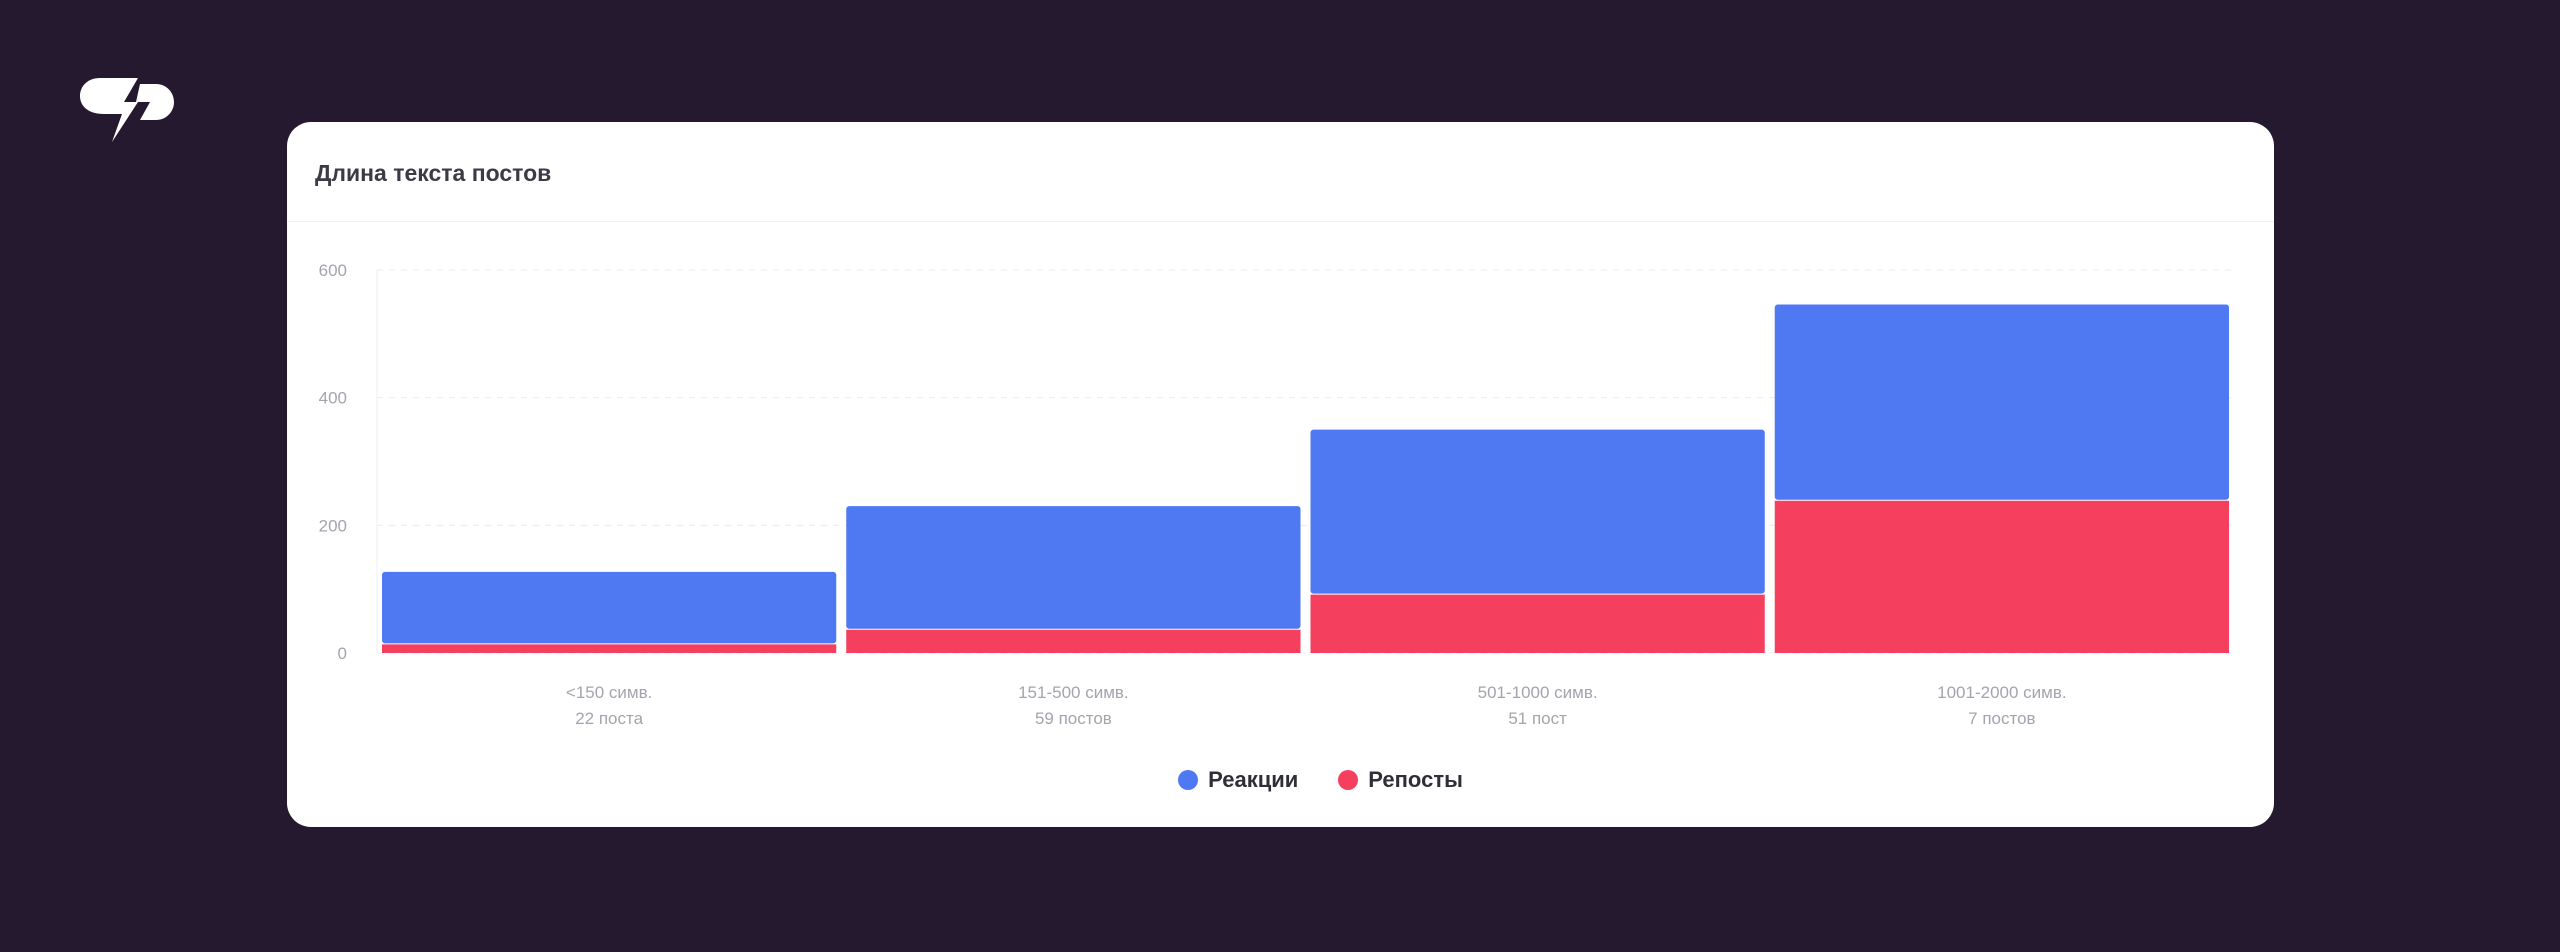  I want to click on x-tick-sublabel: 7 постов, so click(2001, 718).